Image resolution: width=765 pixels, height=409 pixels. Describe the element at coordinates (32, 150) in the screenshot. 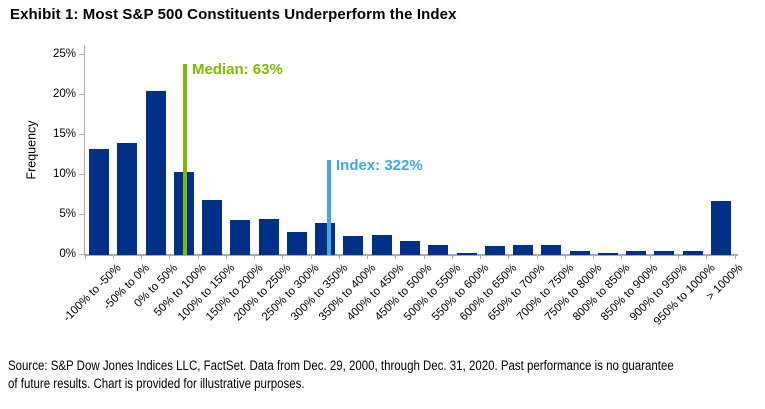

I see `y-axis-title-box: Frequency` at that location.